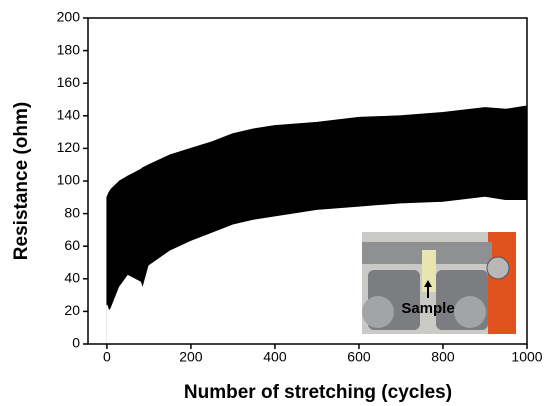  What do you see at coordinates (69, 82) in the screenshot?
I see `y-tick-label: 160` at bounding box center [69, 82].